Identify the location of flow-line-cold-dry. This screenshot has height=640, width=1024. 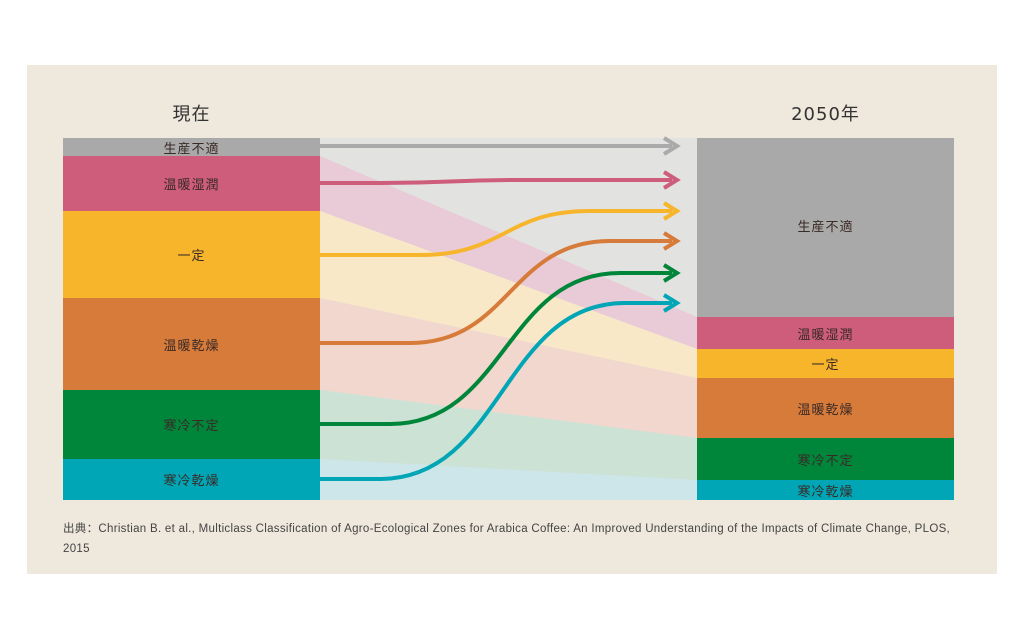
(496, 391).